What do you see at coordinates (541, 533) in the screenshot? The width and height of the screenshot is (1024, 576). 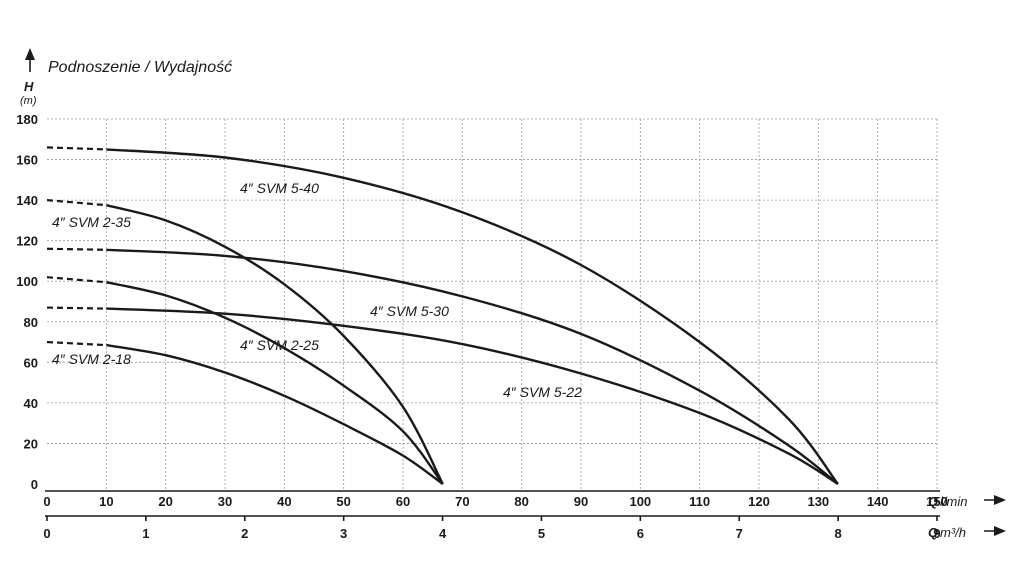 I see `x2-tick-5: 5` at bounding box center [541, 533].